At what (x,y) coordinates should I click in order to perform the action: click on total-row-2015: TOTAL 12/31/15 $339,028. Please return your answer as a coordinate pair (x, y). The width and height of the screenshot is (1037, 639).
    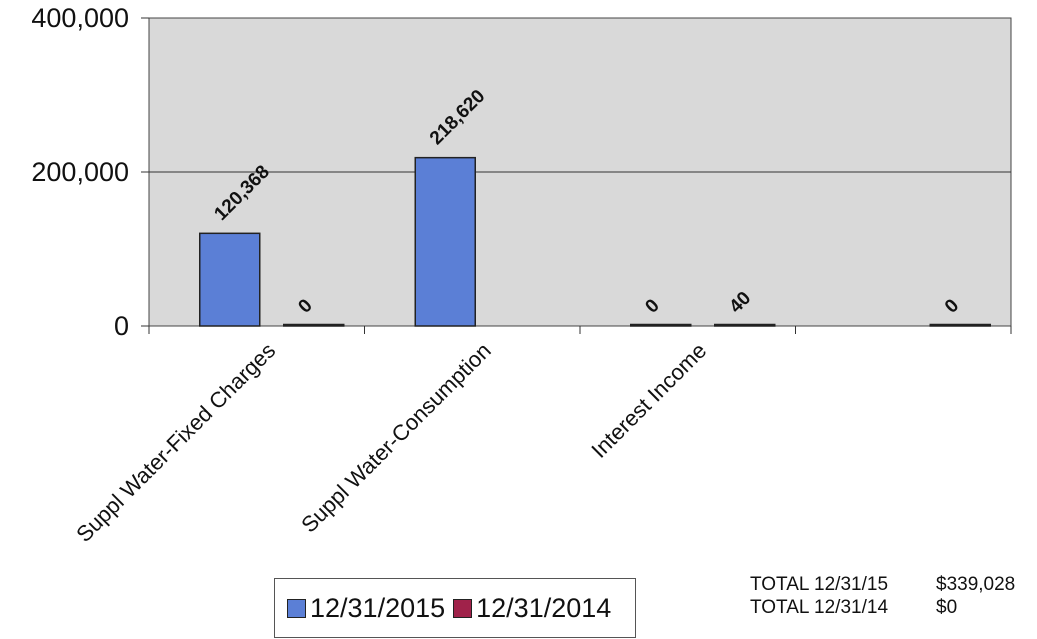
    Looking at the image, I should click on (882, 584).